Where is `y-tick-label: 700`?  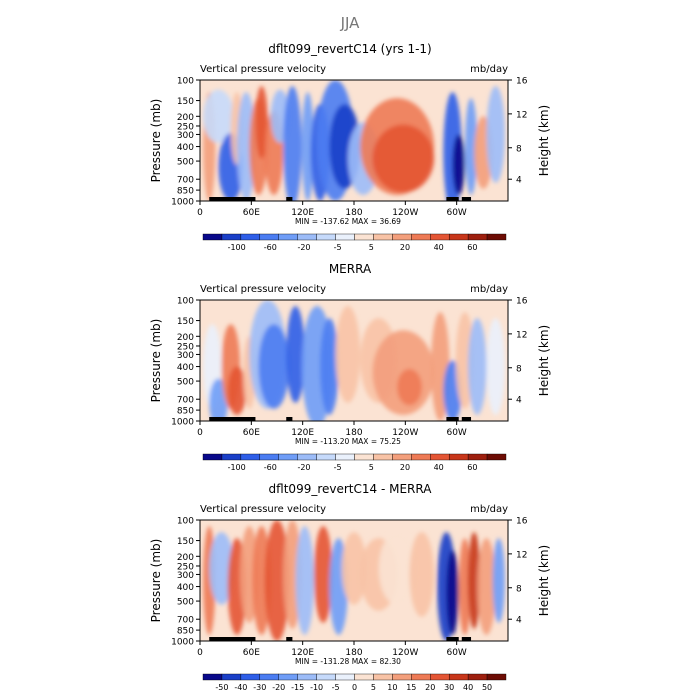 y-tick-label: 700 is located at coordinates (185, 621).